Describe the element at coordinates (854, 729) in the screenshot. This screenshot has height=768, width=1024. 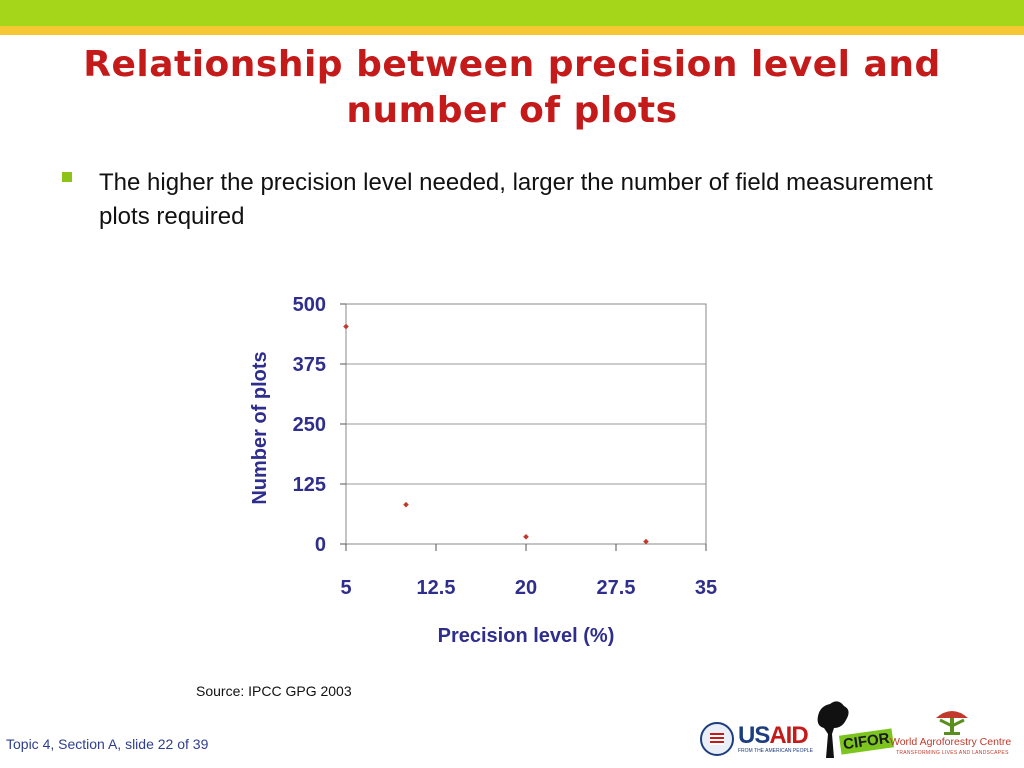
I see `cifor-logo: CIFOR` at that location.